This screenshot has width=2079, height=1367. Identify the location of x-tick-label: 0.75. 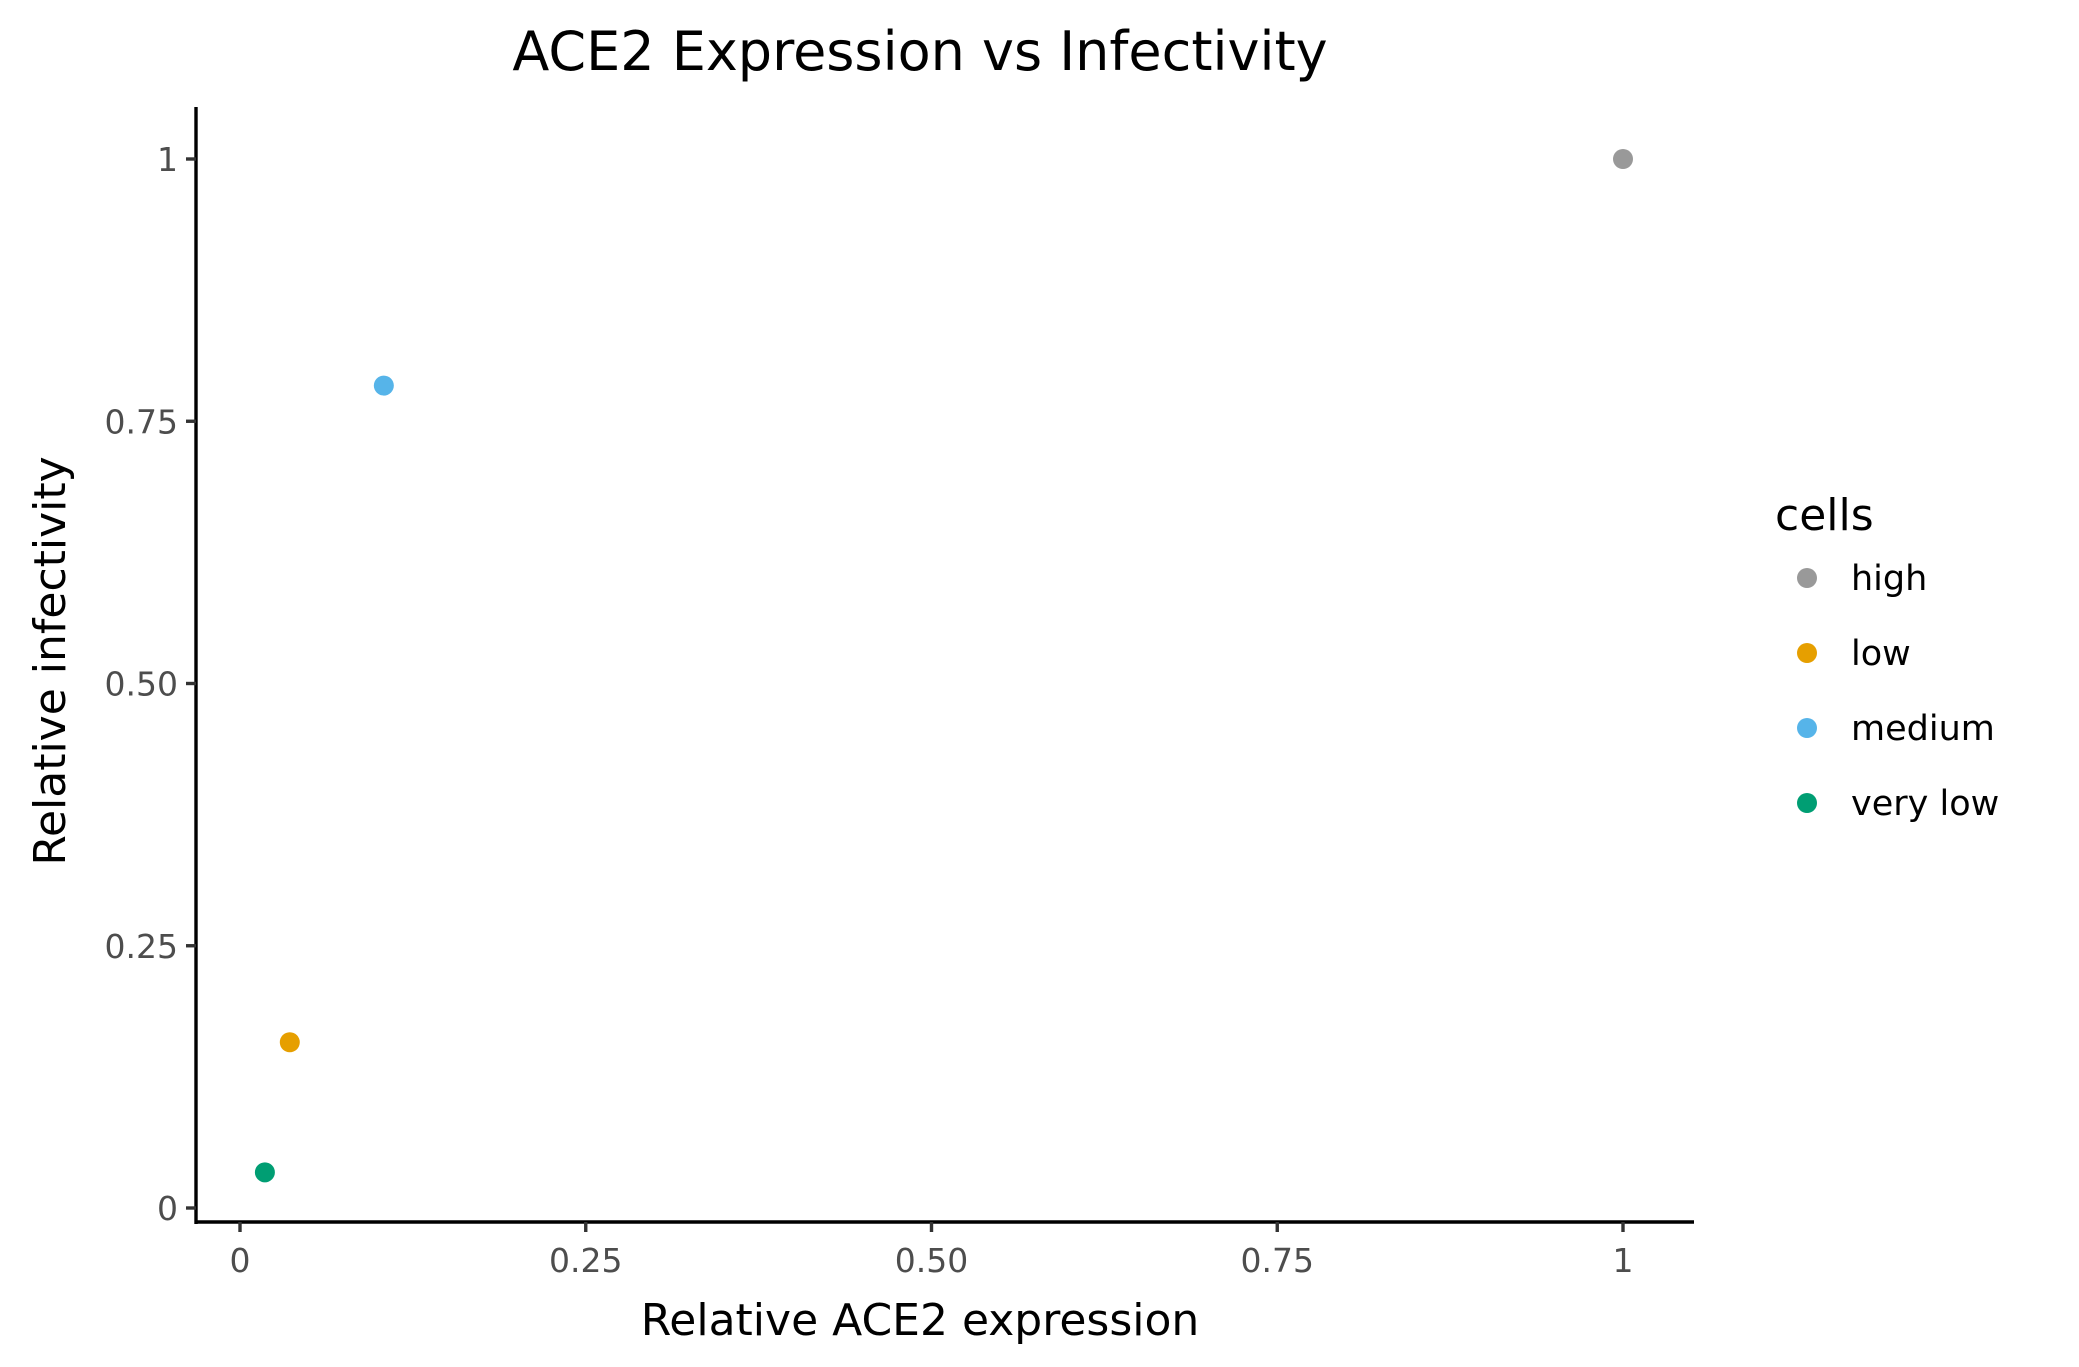
(1277, 1260).